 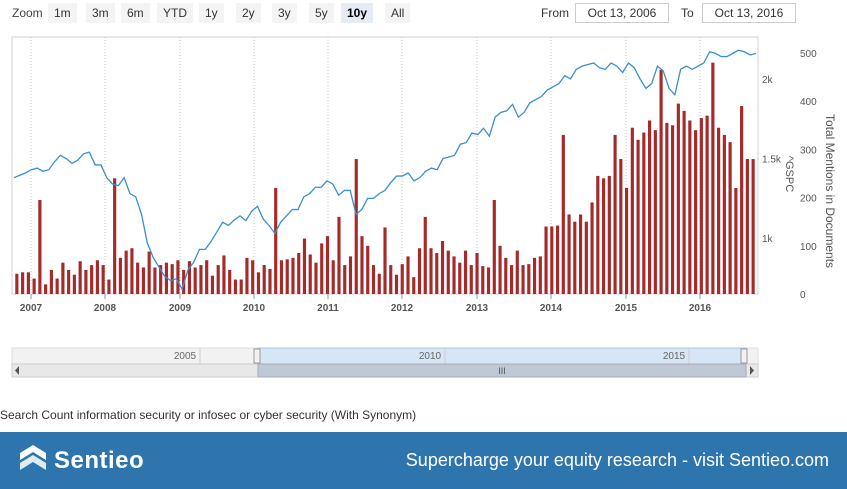 I want to click on zoom-button-5y: 5y, so click(x=321, y=13).